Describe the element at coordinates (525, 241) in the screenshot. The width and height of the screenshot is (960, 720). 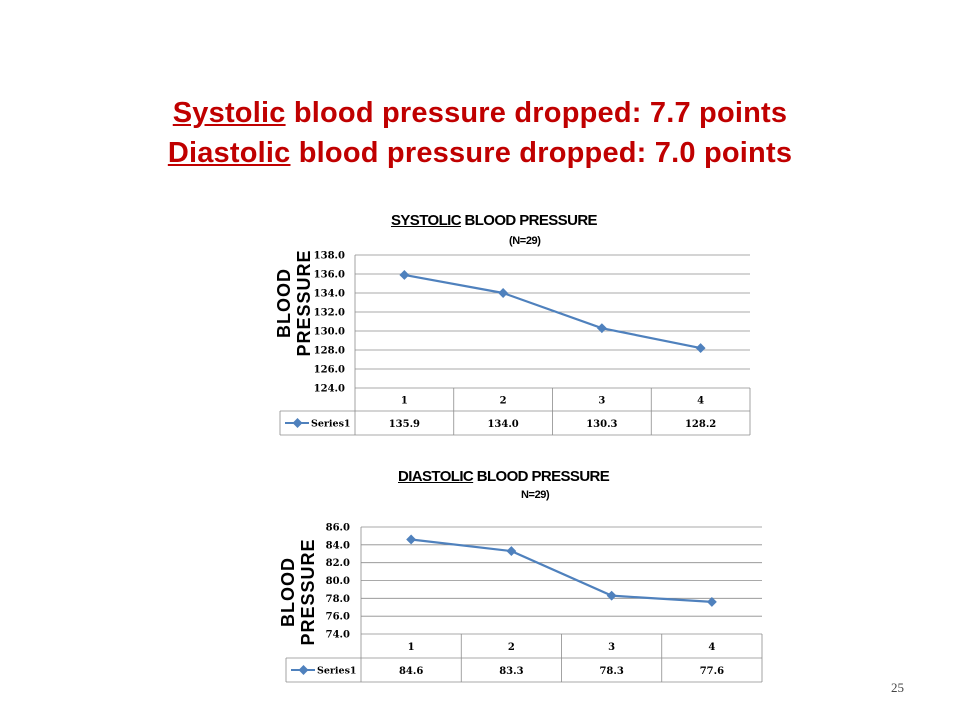
I see `systolic-chart-subtitle: (N=29)` at that location.